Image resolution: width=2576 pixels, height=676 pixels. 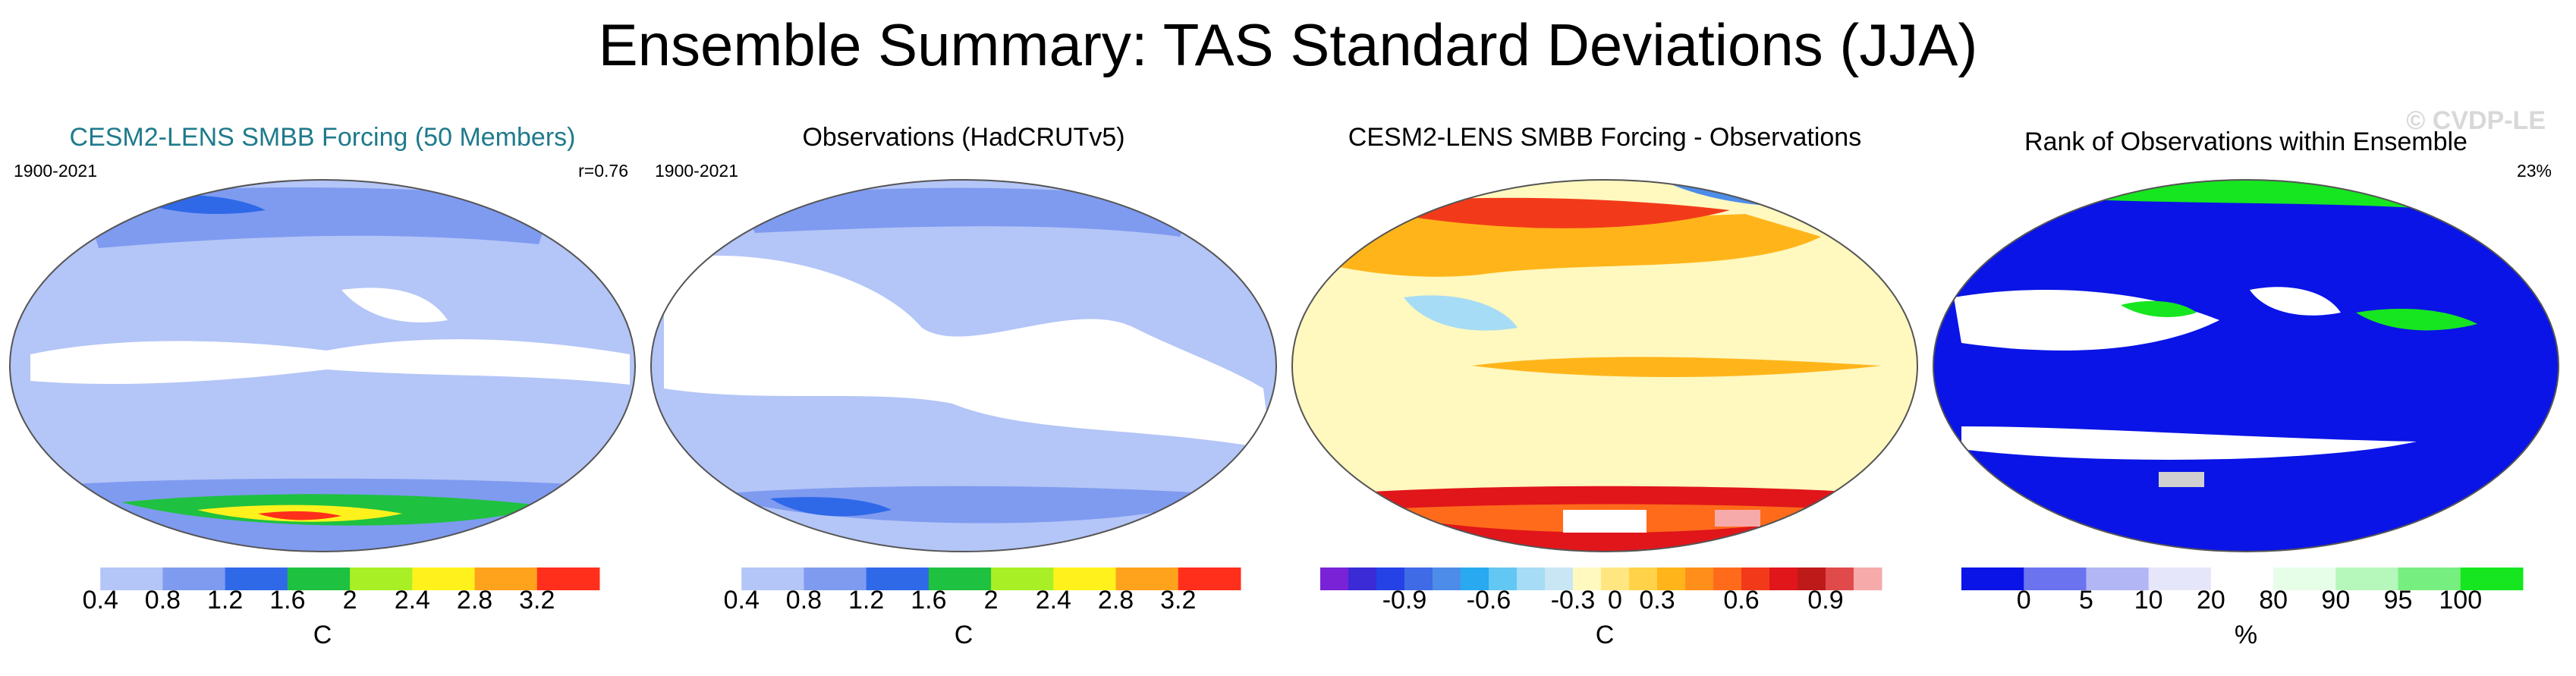 I want to click on colorbar-tick-label: 0.3, so click(x=1657, y=600).